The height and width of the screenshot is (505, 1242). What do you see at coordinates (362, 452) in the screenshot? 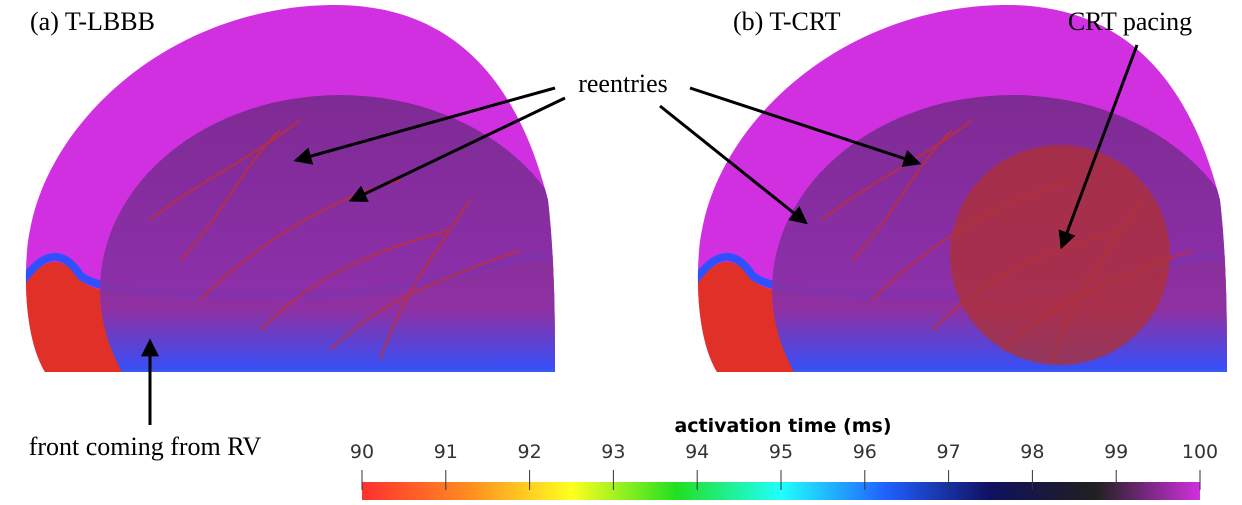
I see `tick-label: 90` at bounding box center [362, 452].